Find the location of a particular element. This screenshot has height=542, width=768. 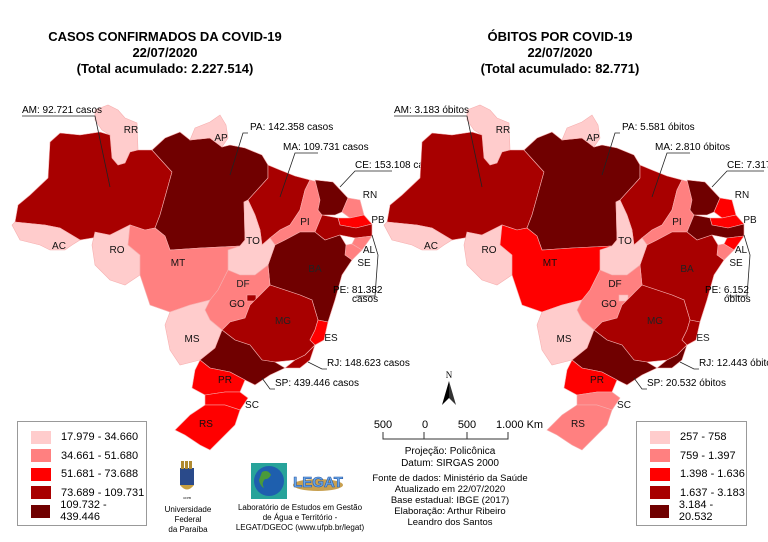

state-label: MS is located at coordinates (564, 339).